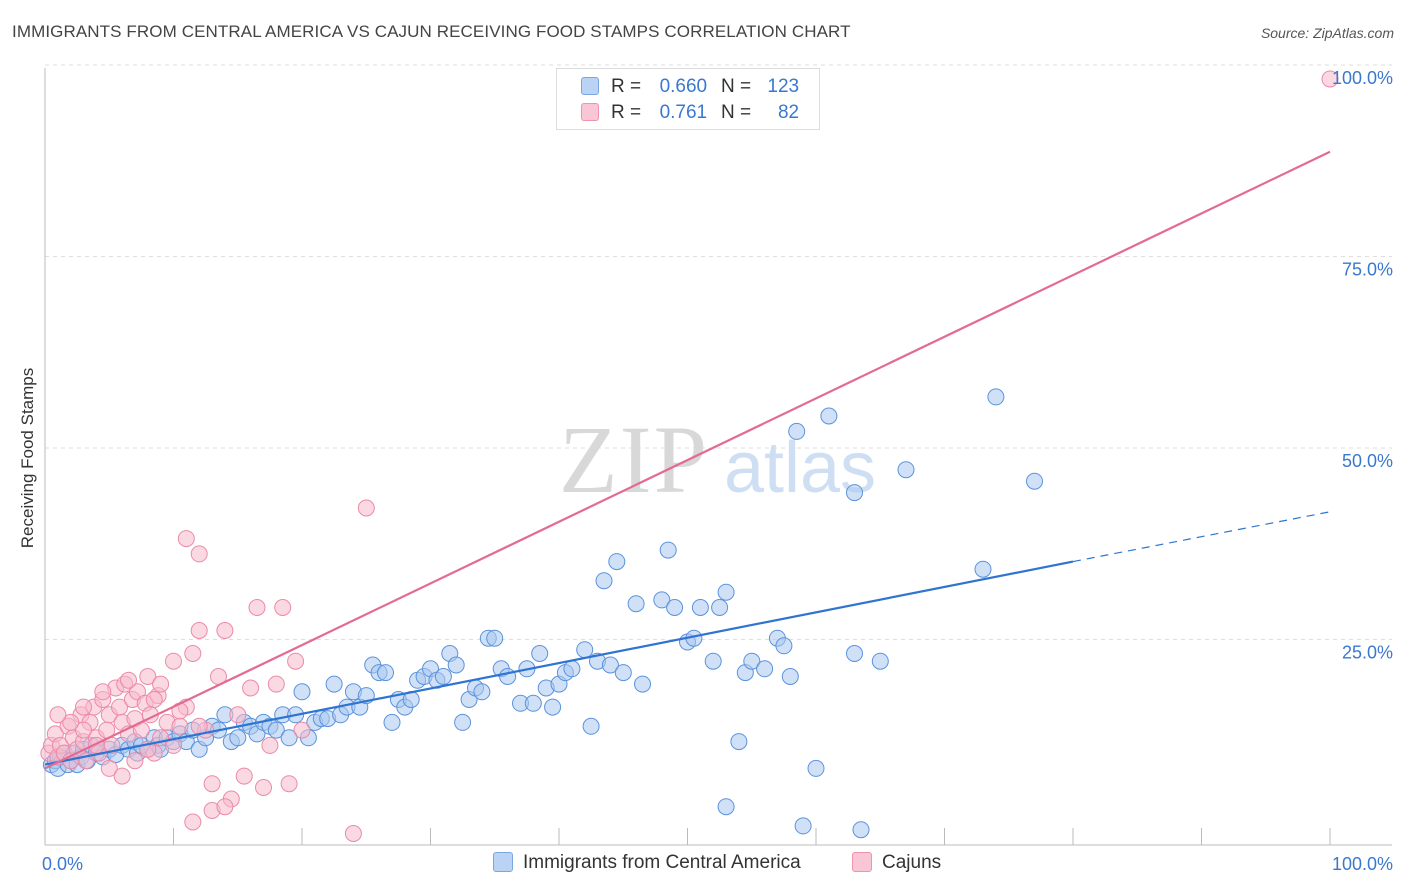 This screenshot has height=892, width=1406. What do you see at coordinates (626, 86) in the screenshot?
I see `r-label: R =` at bounding box center [626, 86].